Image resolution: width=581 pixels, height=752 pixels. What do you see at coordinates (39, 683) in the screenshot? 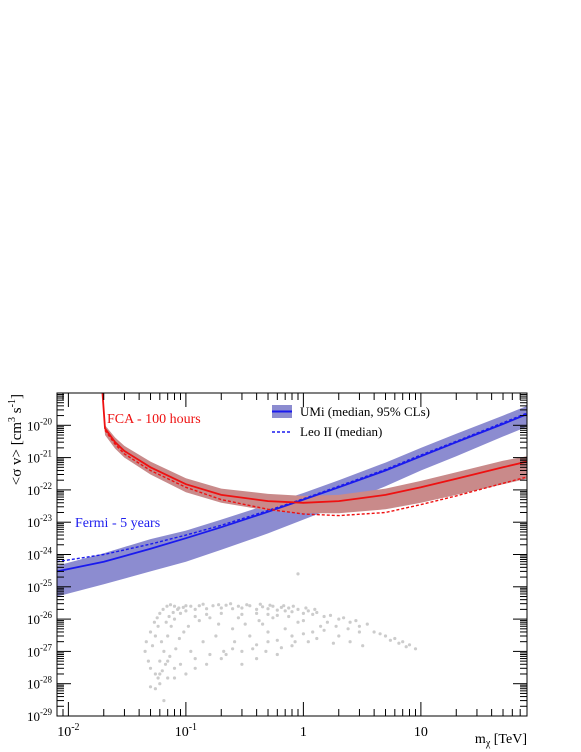
I see `y-tick-label: 10-28` at bounding box center [39, 683].